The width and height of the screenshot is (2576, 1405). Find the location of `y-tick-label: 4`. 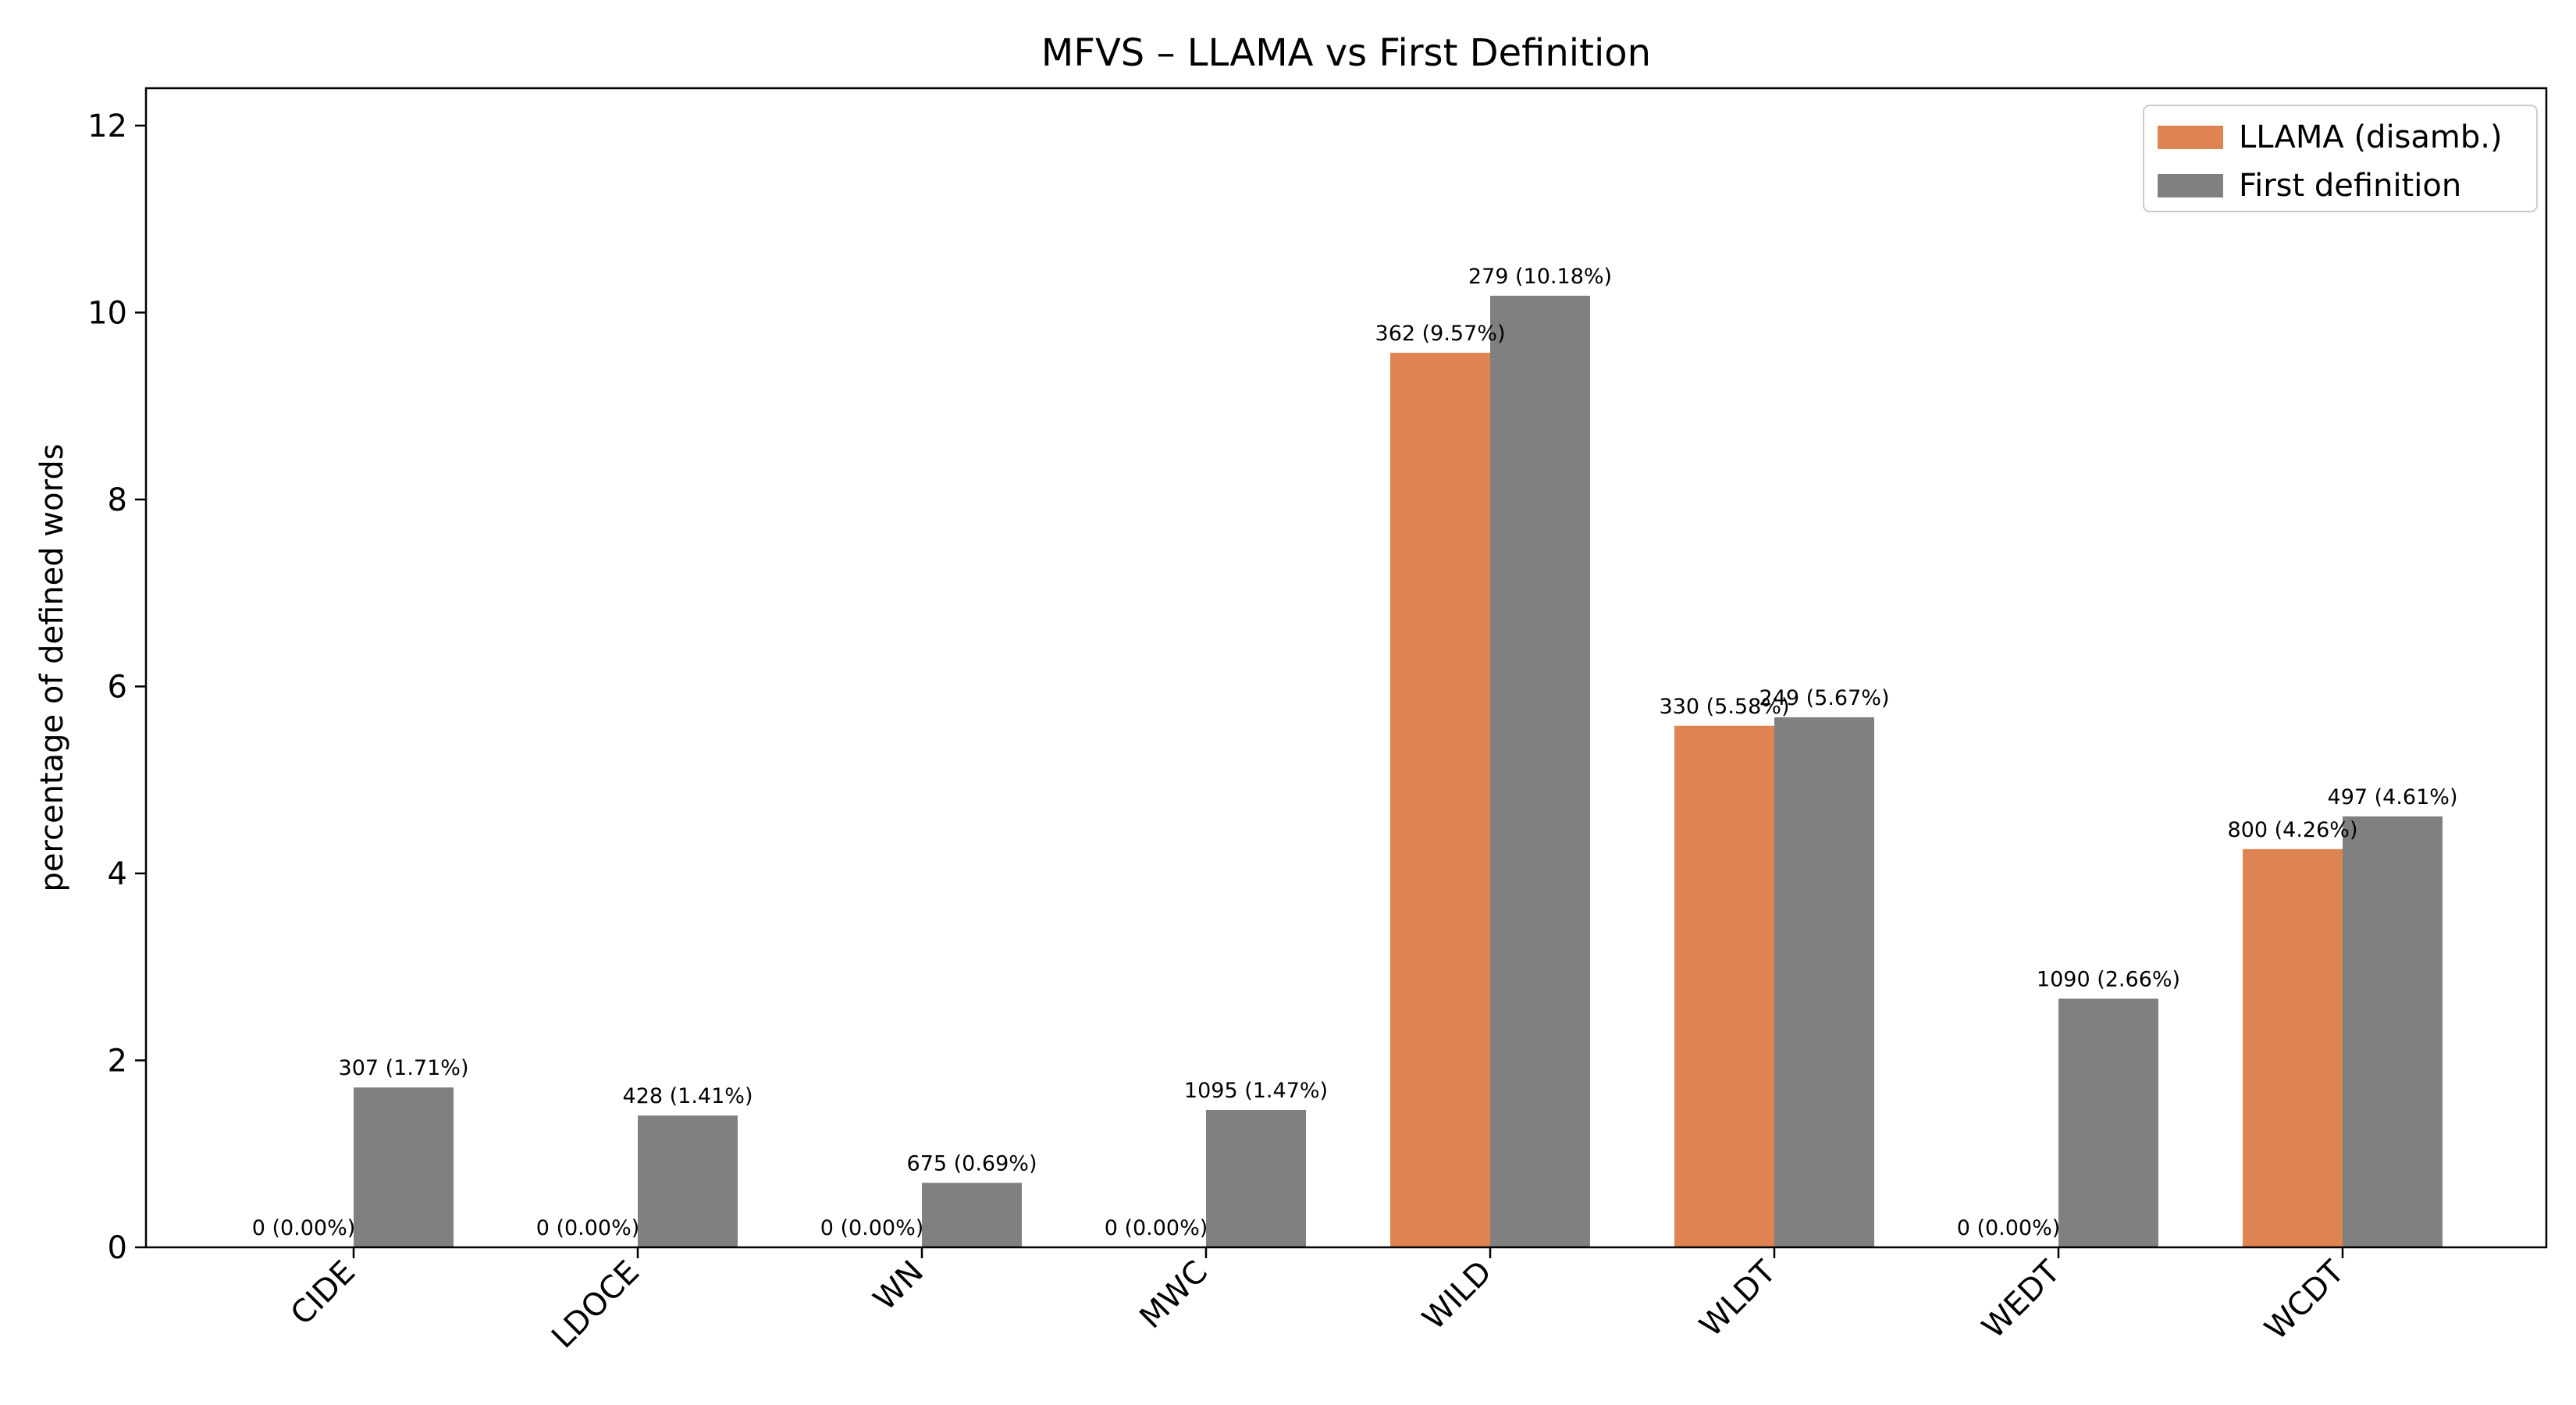

y-tick-label: 4 is located at coordinates (117, 874).